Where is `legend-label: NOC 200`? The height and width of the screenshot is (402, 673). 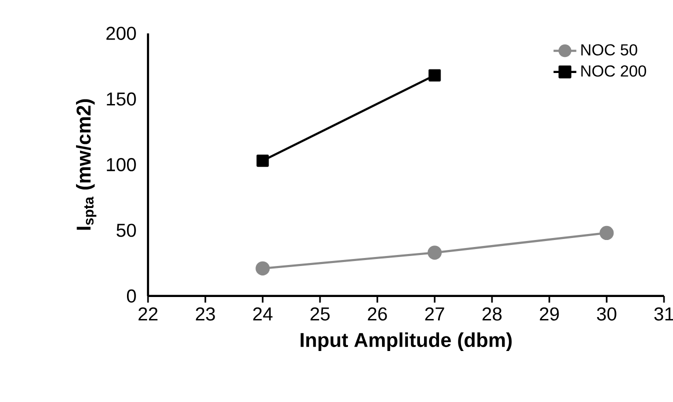
legend-label: NOC 200 is located at coordinates (613, 71).